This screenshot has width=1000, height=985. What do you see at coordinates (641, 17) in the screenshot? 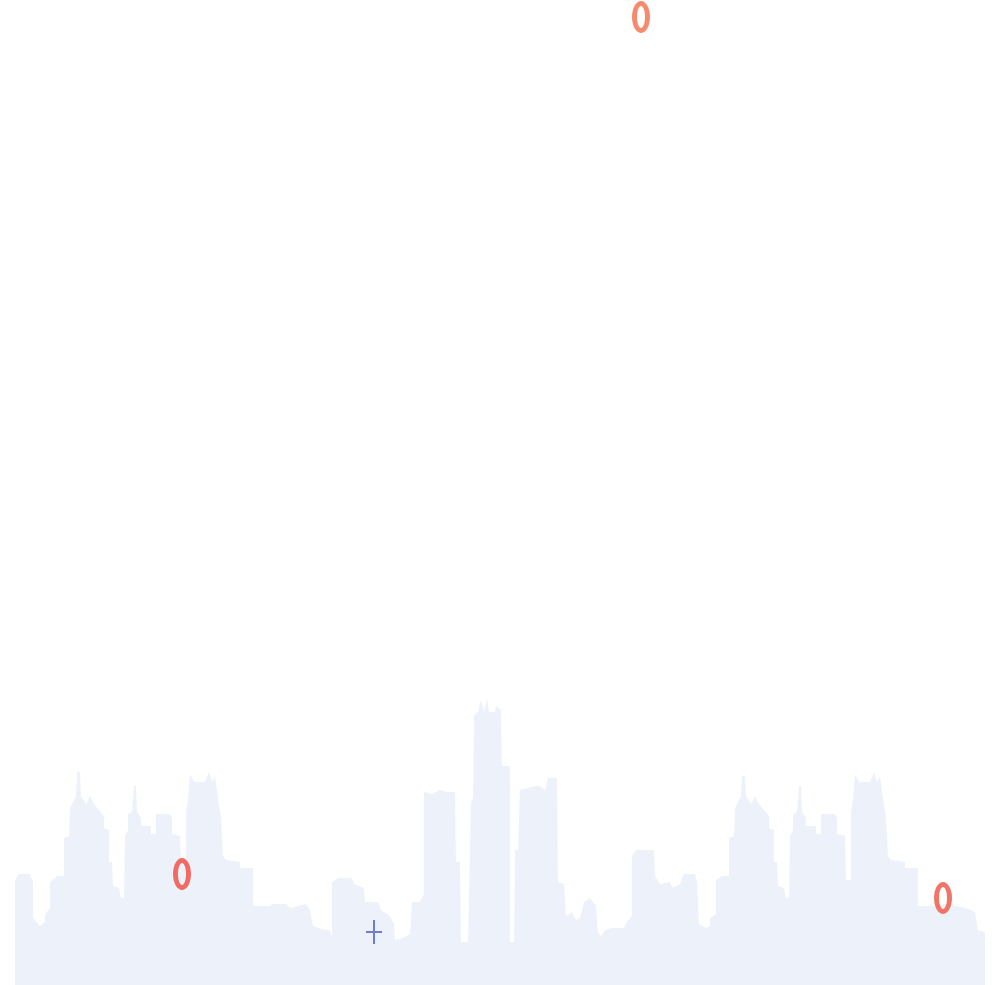
I see `ring-decoration-top` at bounding box center [641, 17].